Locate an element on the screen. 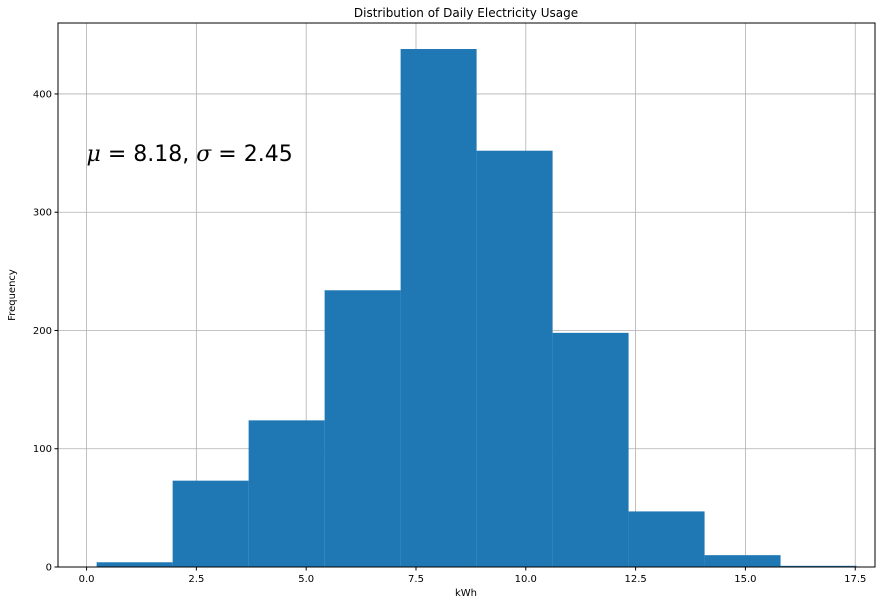  x-tick-label: 0.0 is located at coordinates (87, 579).